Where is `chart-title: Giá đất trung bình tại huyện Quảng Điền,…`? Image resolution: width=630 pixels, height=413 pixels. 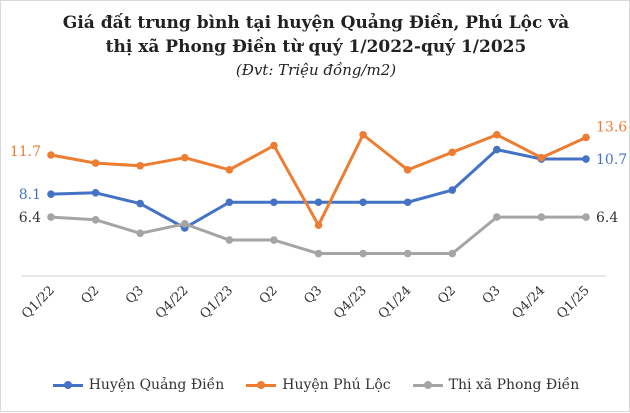 chart-title: Giá đất trung bình tại huyện Quảng Điền,… is located at coordinates (316, 23).